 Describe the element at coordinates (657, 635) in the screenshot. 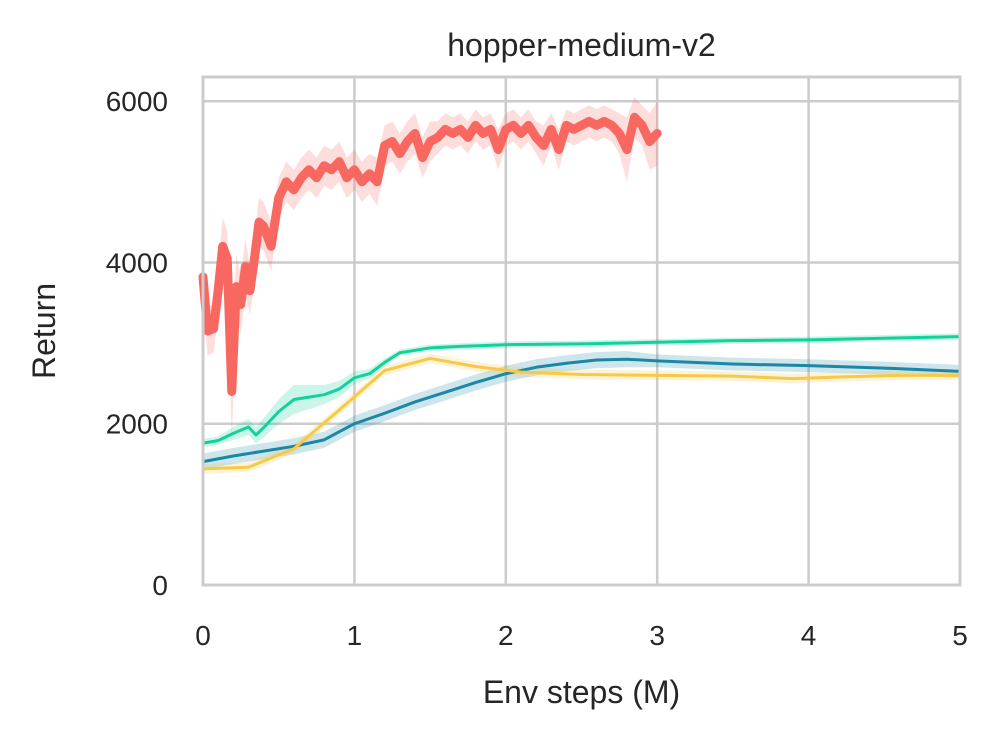

I see `x-tick-label: 3` at that location.